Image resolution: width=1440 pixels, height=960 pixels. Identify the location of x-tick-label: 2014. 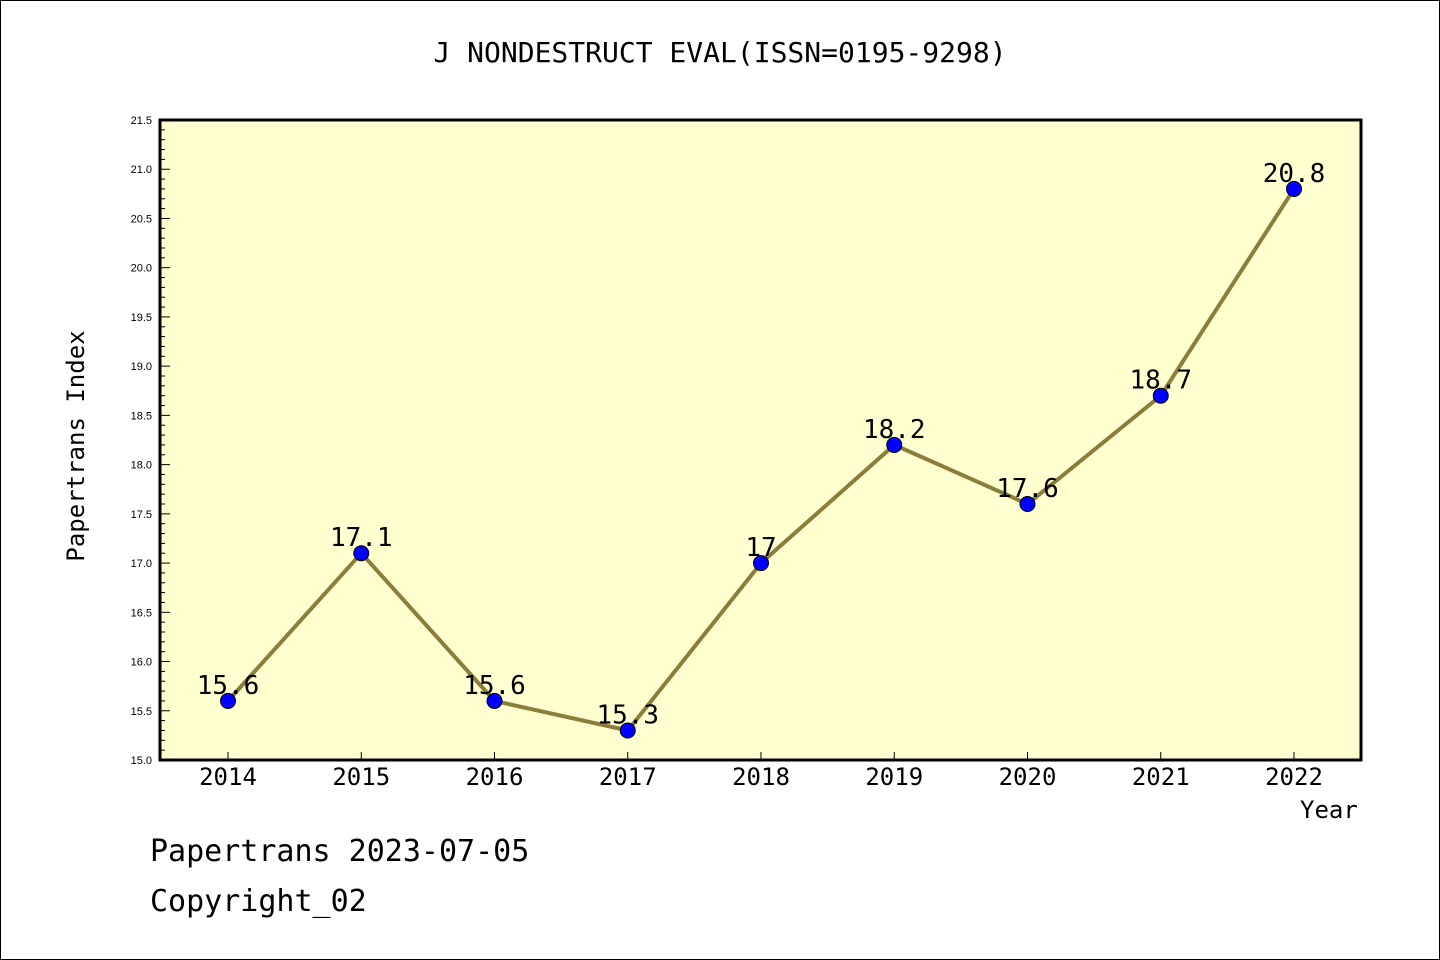
(228, 777).